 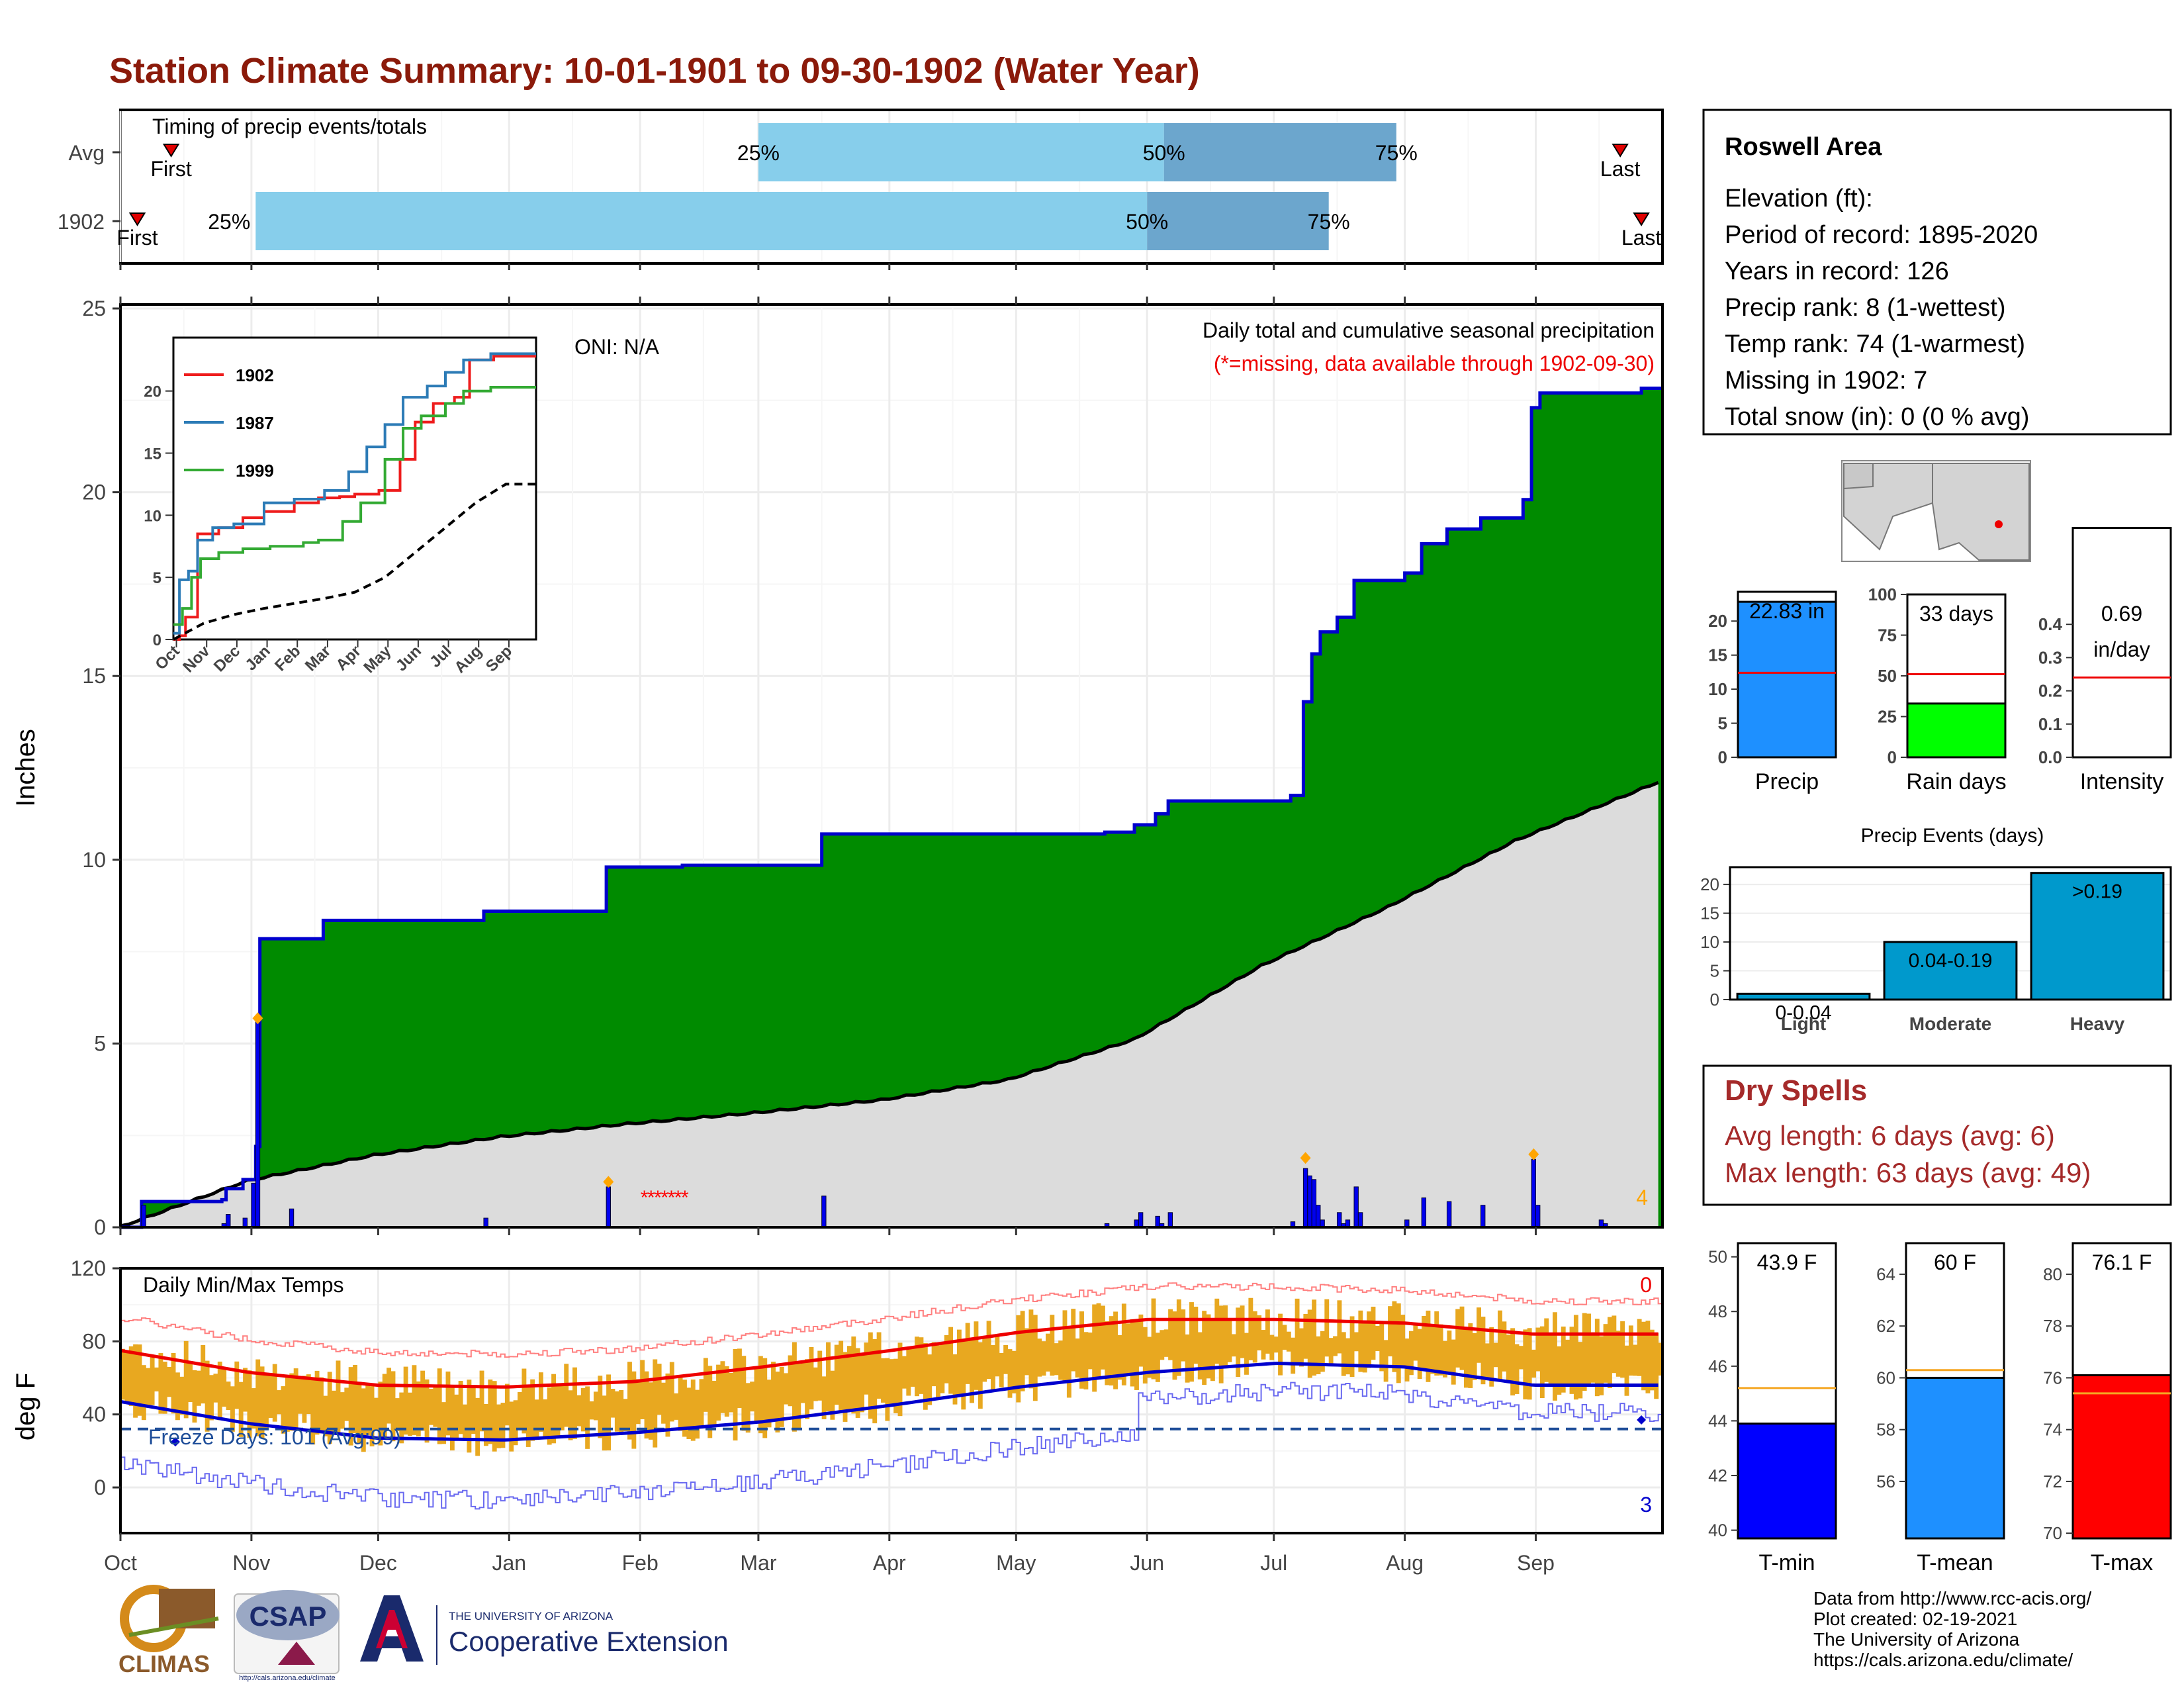 What do you see at coordinates (1885, 1430) in the screenshot?
I see `mini-bar-tick-label: 58` at bounding box center [1885, 1430].